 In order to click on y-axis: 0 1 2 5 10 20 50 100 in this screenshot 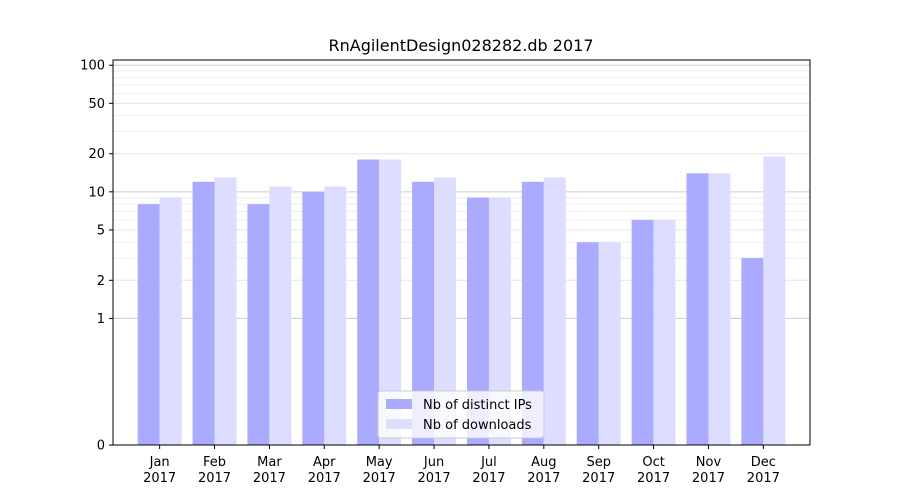, I will do `click(96, 256)`.